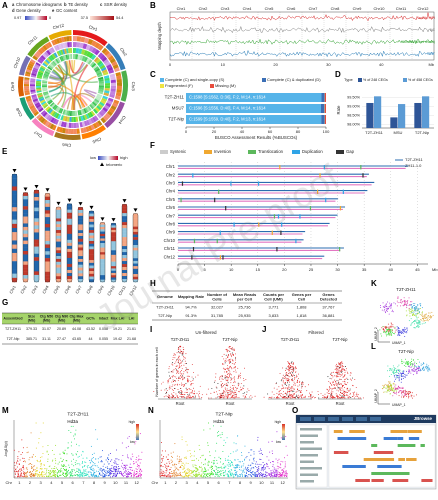 The width and height of the screenshot is (438, 500). Describe the element at coordinates (298, 131) in the screenshot. I see `x-tick-label: 80` at that location.